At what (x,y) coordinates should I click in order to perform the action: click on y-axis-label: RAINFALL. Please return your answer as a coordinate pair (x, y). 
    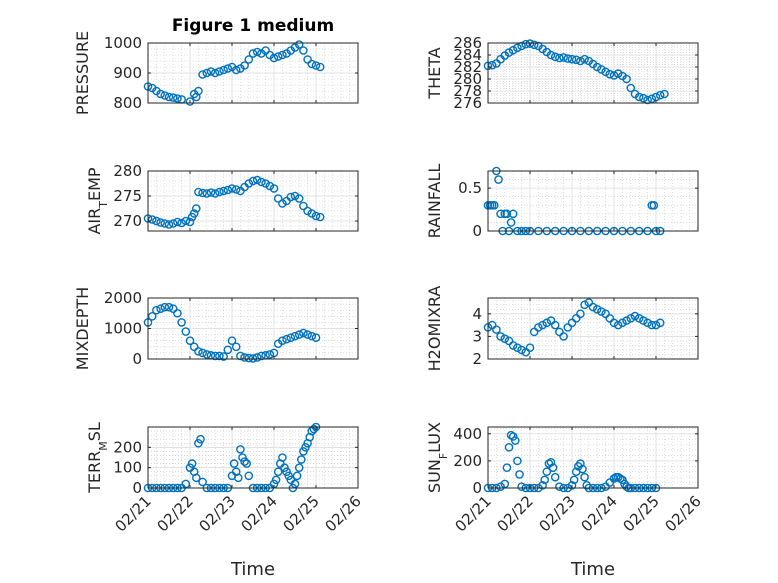
    Looking at the image, I should click on (434, 201).